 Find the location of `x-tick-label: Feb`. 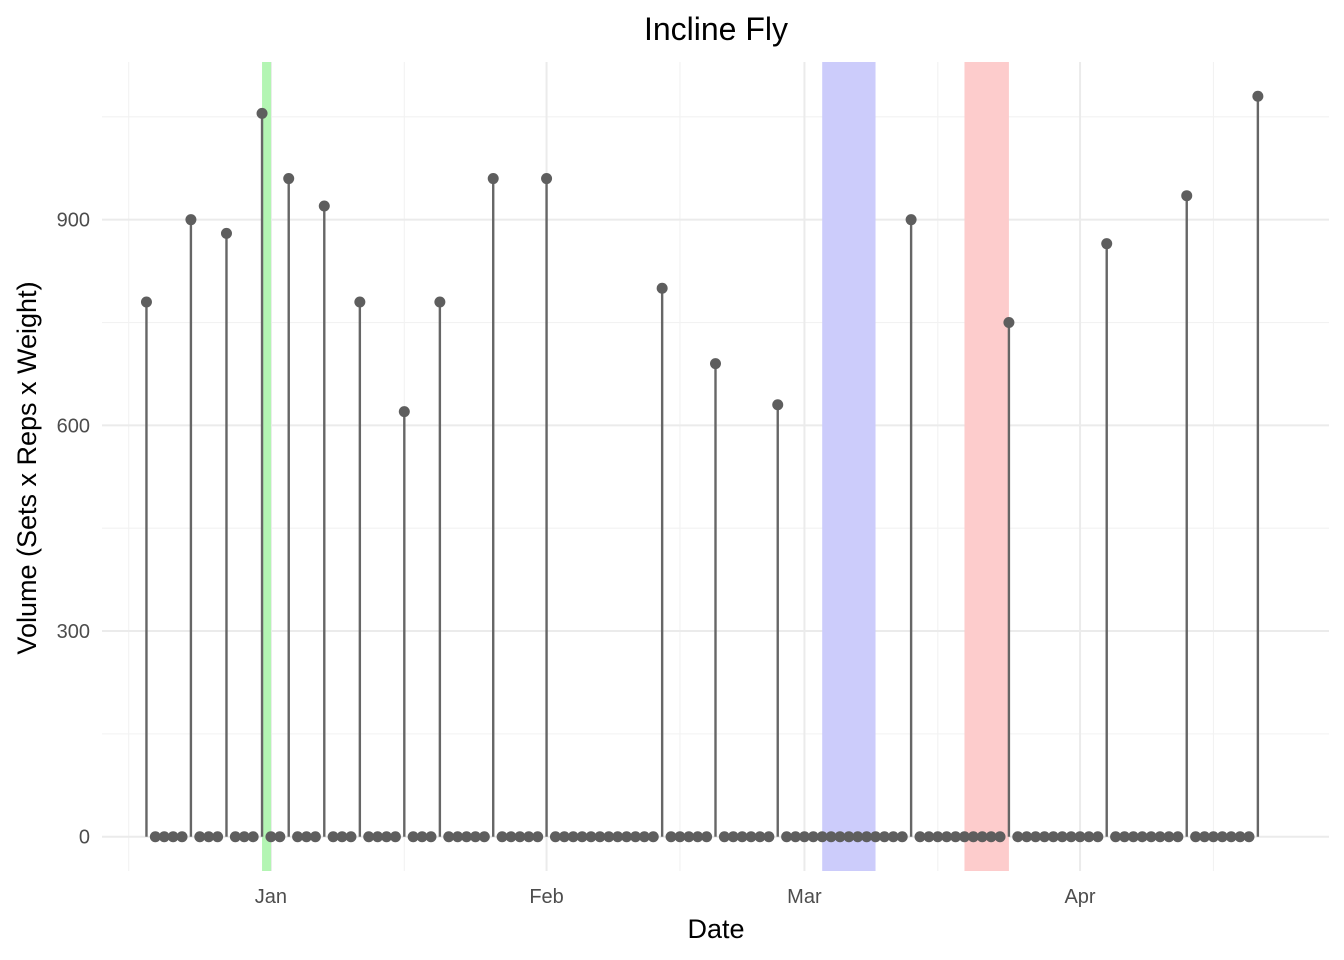

x-tick-label: Feb is located at coordinates (546, 897).